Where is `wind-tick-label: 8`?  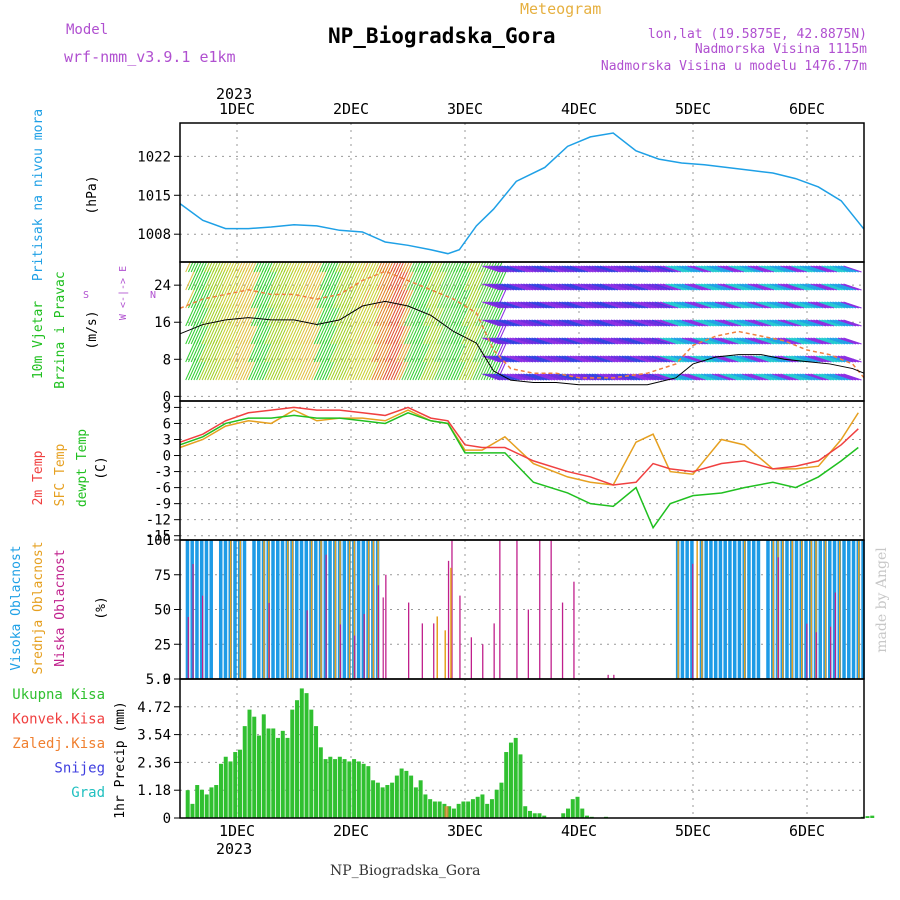
wind-tick-label: 8 is located at coordinates (167, 360).